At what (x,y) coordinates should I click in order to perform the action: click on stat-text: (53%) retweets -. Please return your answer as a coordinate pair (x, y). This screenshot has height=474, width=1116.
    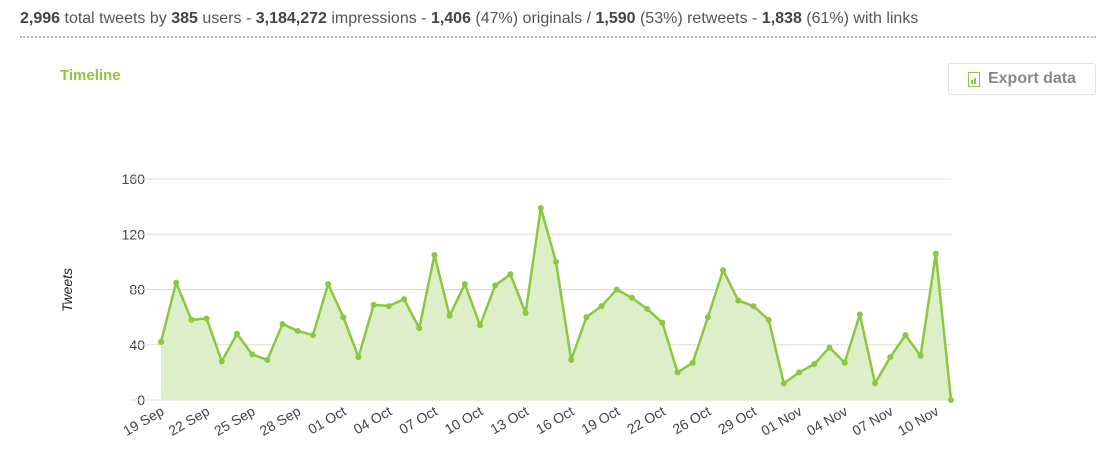
    Looking at the image, I should click on (698, 18).